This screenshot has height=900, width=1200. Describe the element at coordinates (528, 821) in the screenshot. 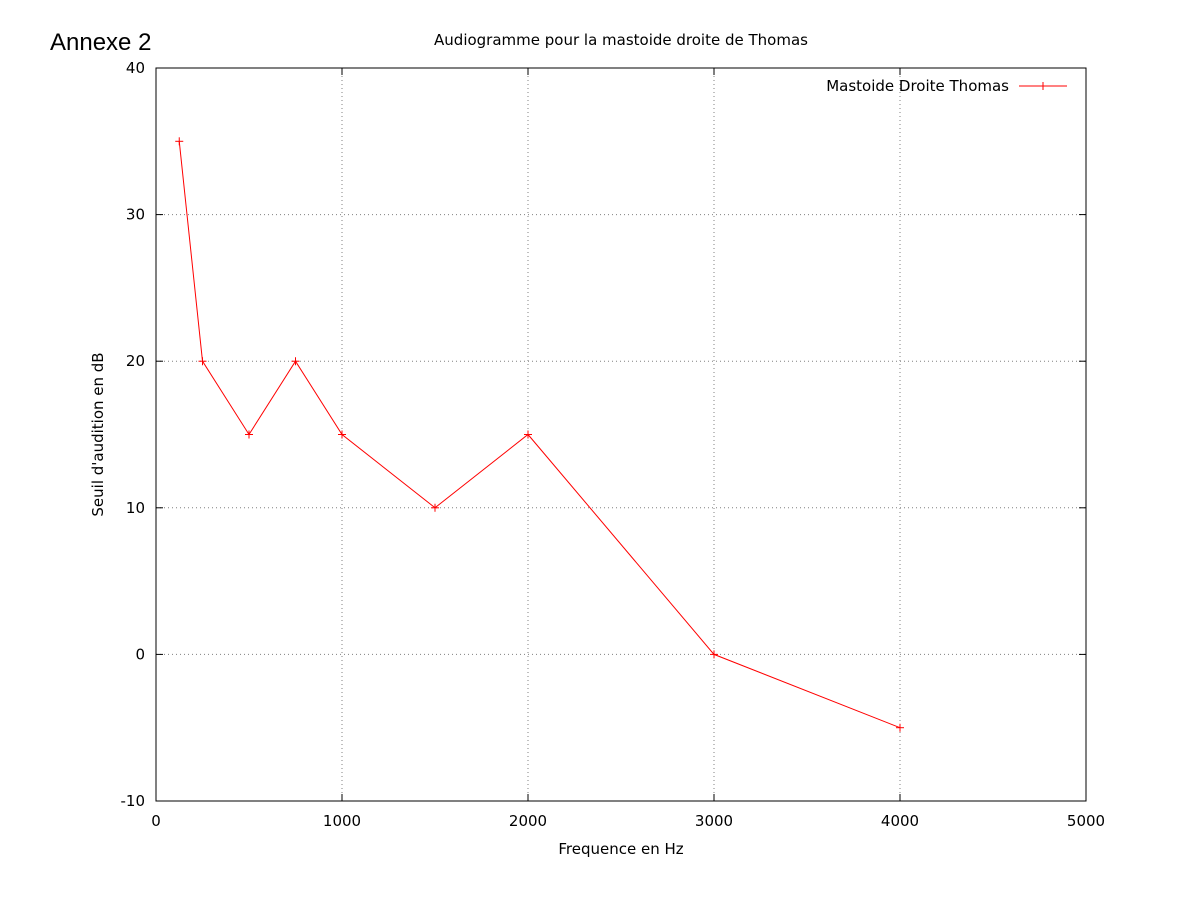

I see `x-tick-label: 2000` at that location.